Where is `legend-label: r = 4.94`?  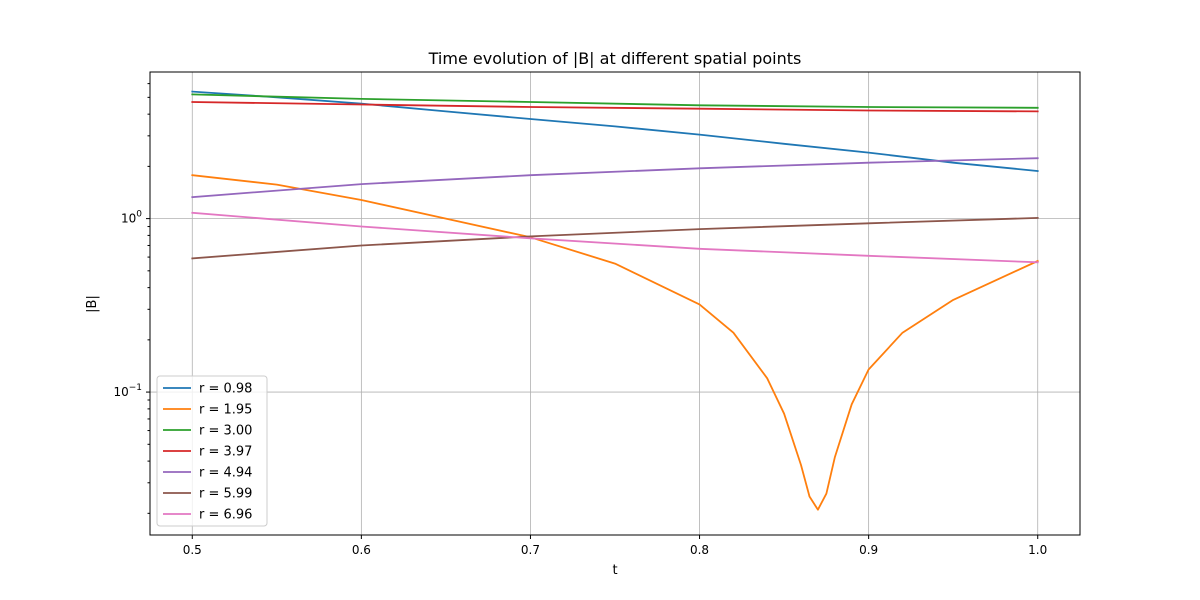 legend-label: r = 4.94 is located at coordinates (225, 473).